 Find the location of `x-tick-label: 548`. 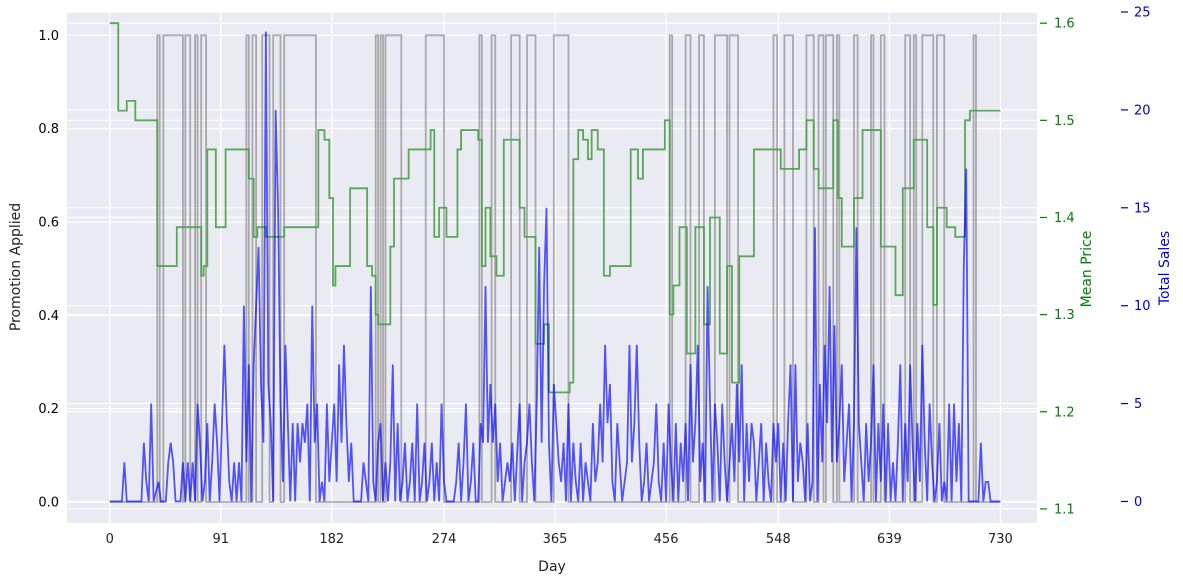

x-tick-label: 548 is located at coordinates (778, 539).